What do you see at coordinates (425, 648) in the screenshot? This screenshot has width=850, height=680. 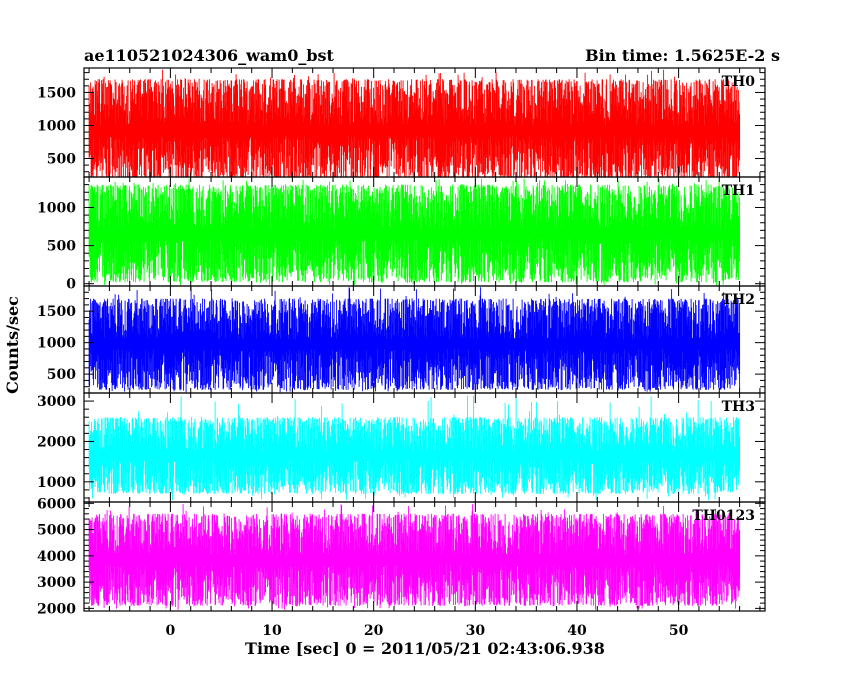 I see `x-axis-label: Time [sec] 0 = 2011/05/21 02:43:06.938` at bounding box center [425, 648].